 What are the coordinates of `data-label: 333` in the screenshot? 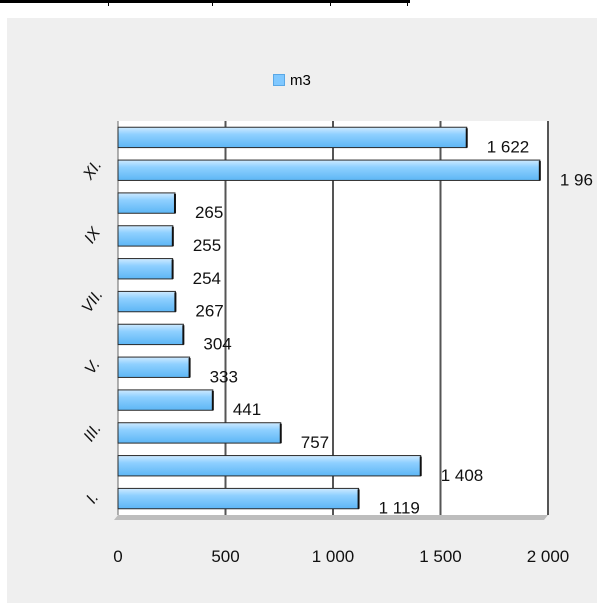 It's located at (224, 376).